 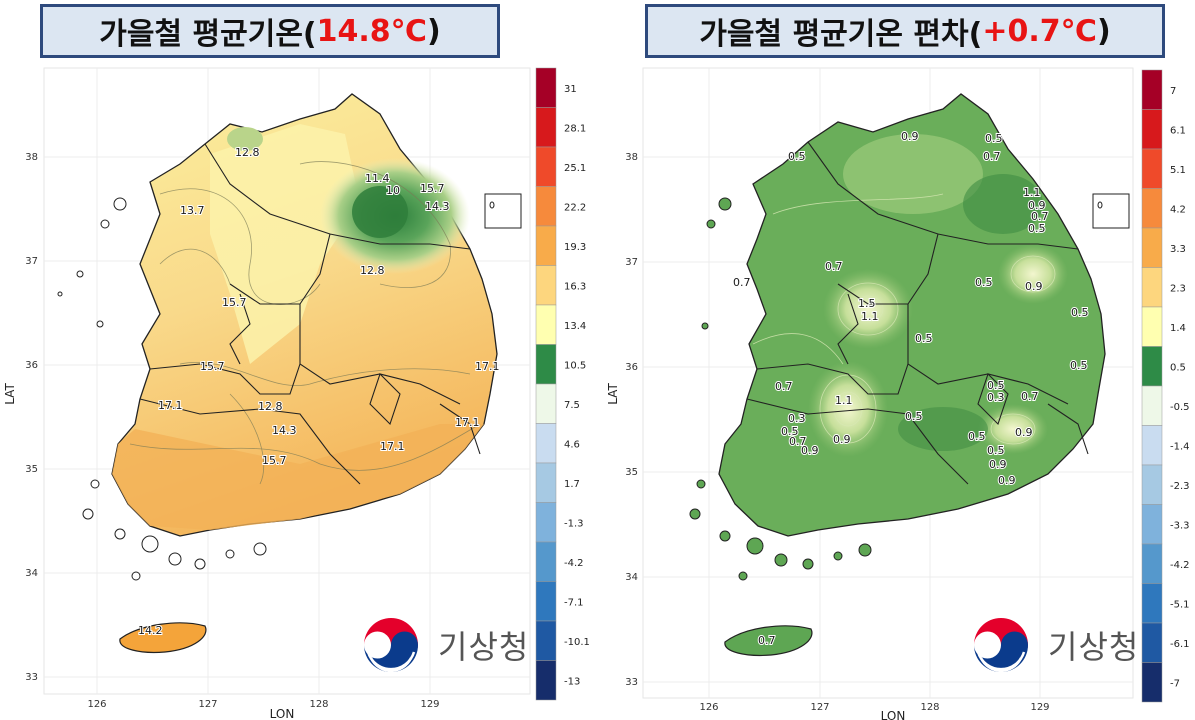 I want to click on legend-label: 0.5, so click(x=1178, y=367).